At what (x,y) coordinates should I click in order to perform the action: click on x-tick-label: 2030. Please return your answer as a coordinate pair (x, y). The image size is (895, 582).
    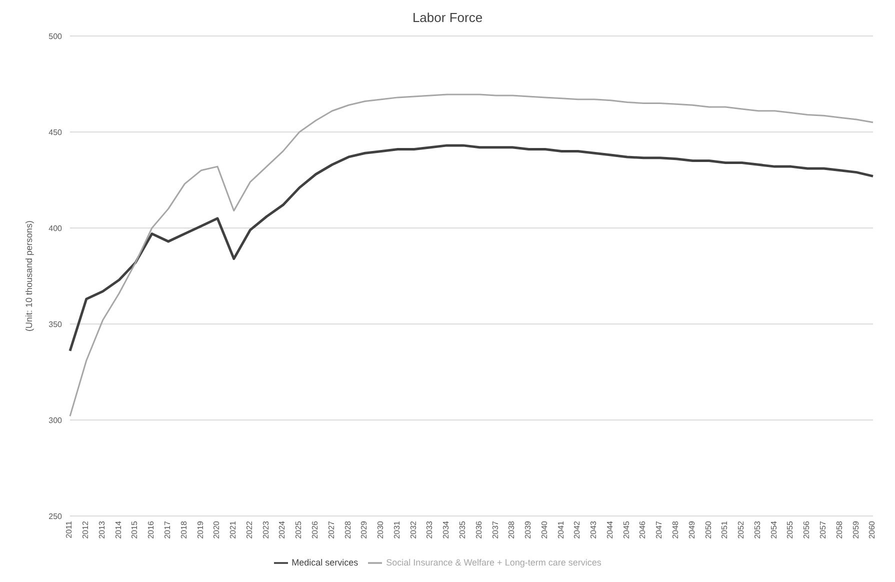
    Looking at the image, I should click on (381, 529).